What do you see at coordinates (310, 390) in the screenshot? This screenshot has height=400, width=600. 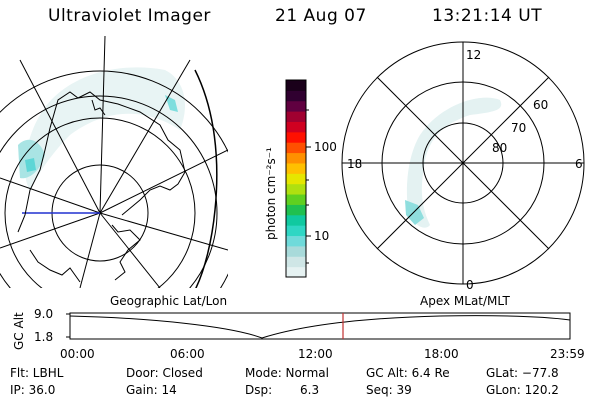 I see `dsp-value: 6.3` at bounding box center [310, 390].